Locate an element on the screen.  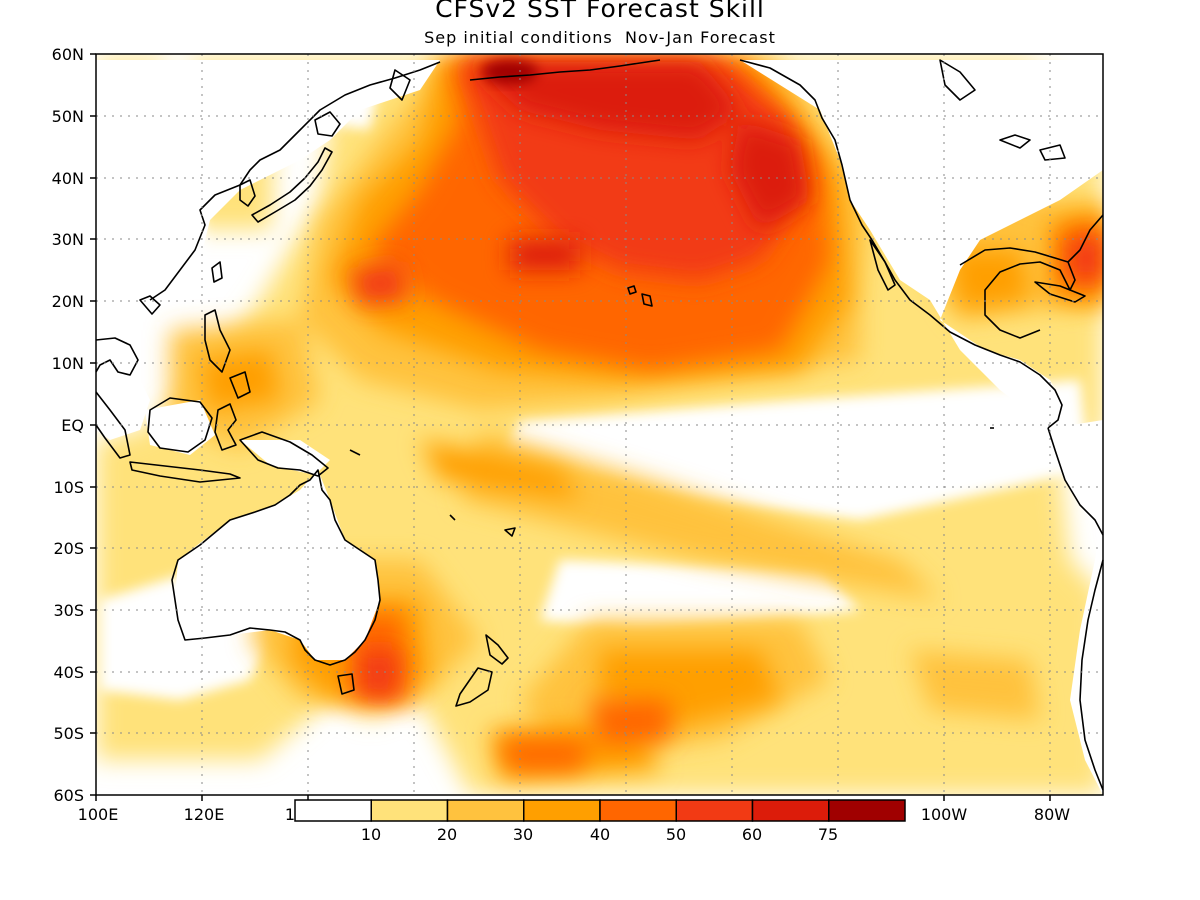
lat-label: 60S is located at coordinates (68, 795).